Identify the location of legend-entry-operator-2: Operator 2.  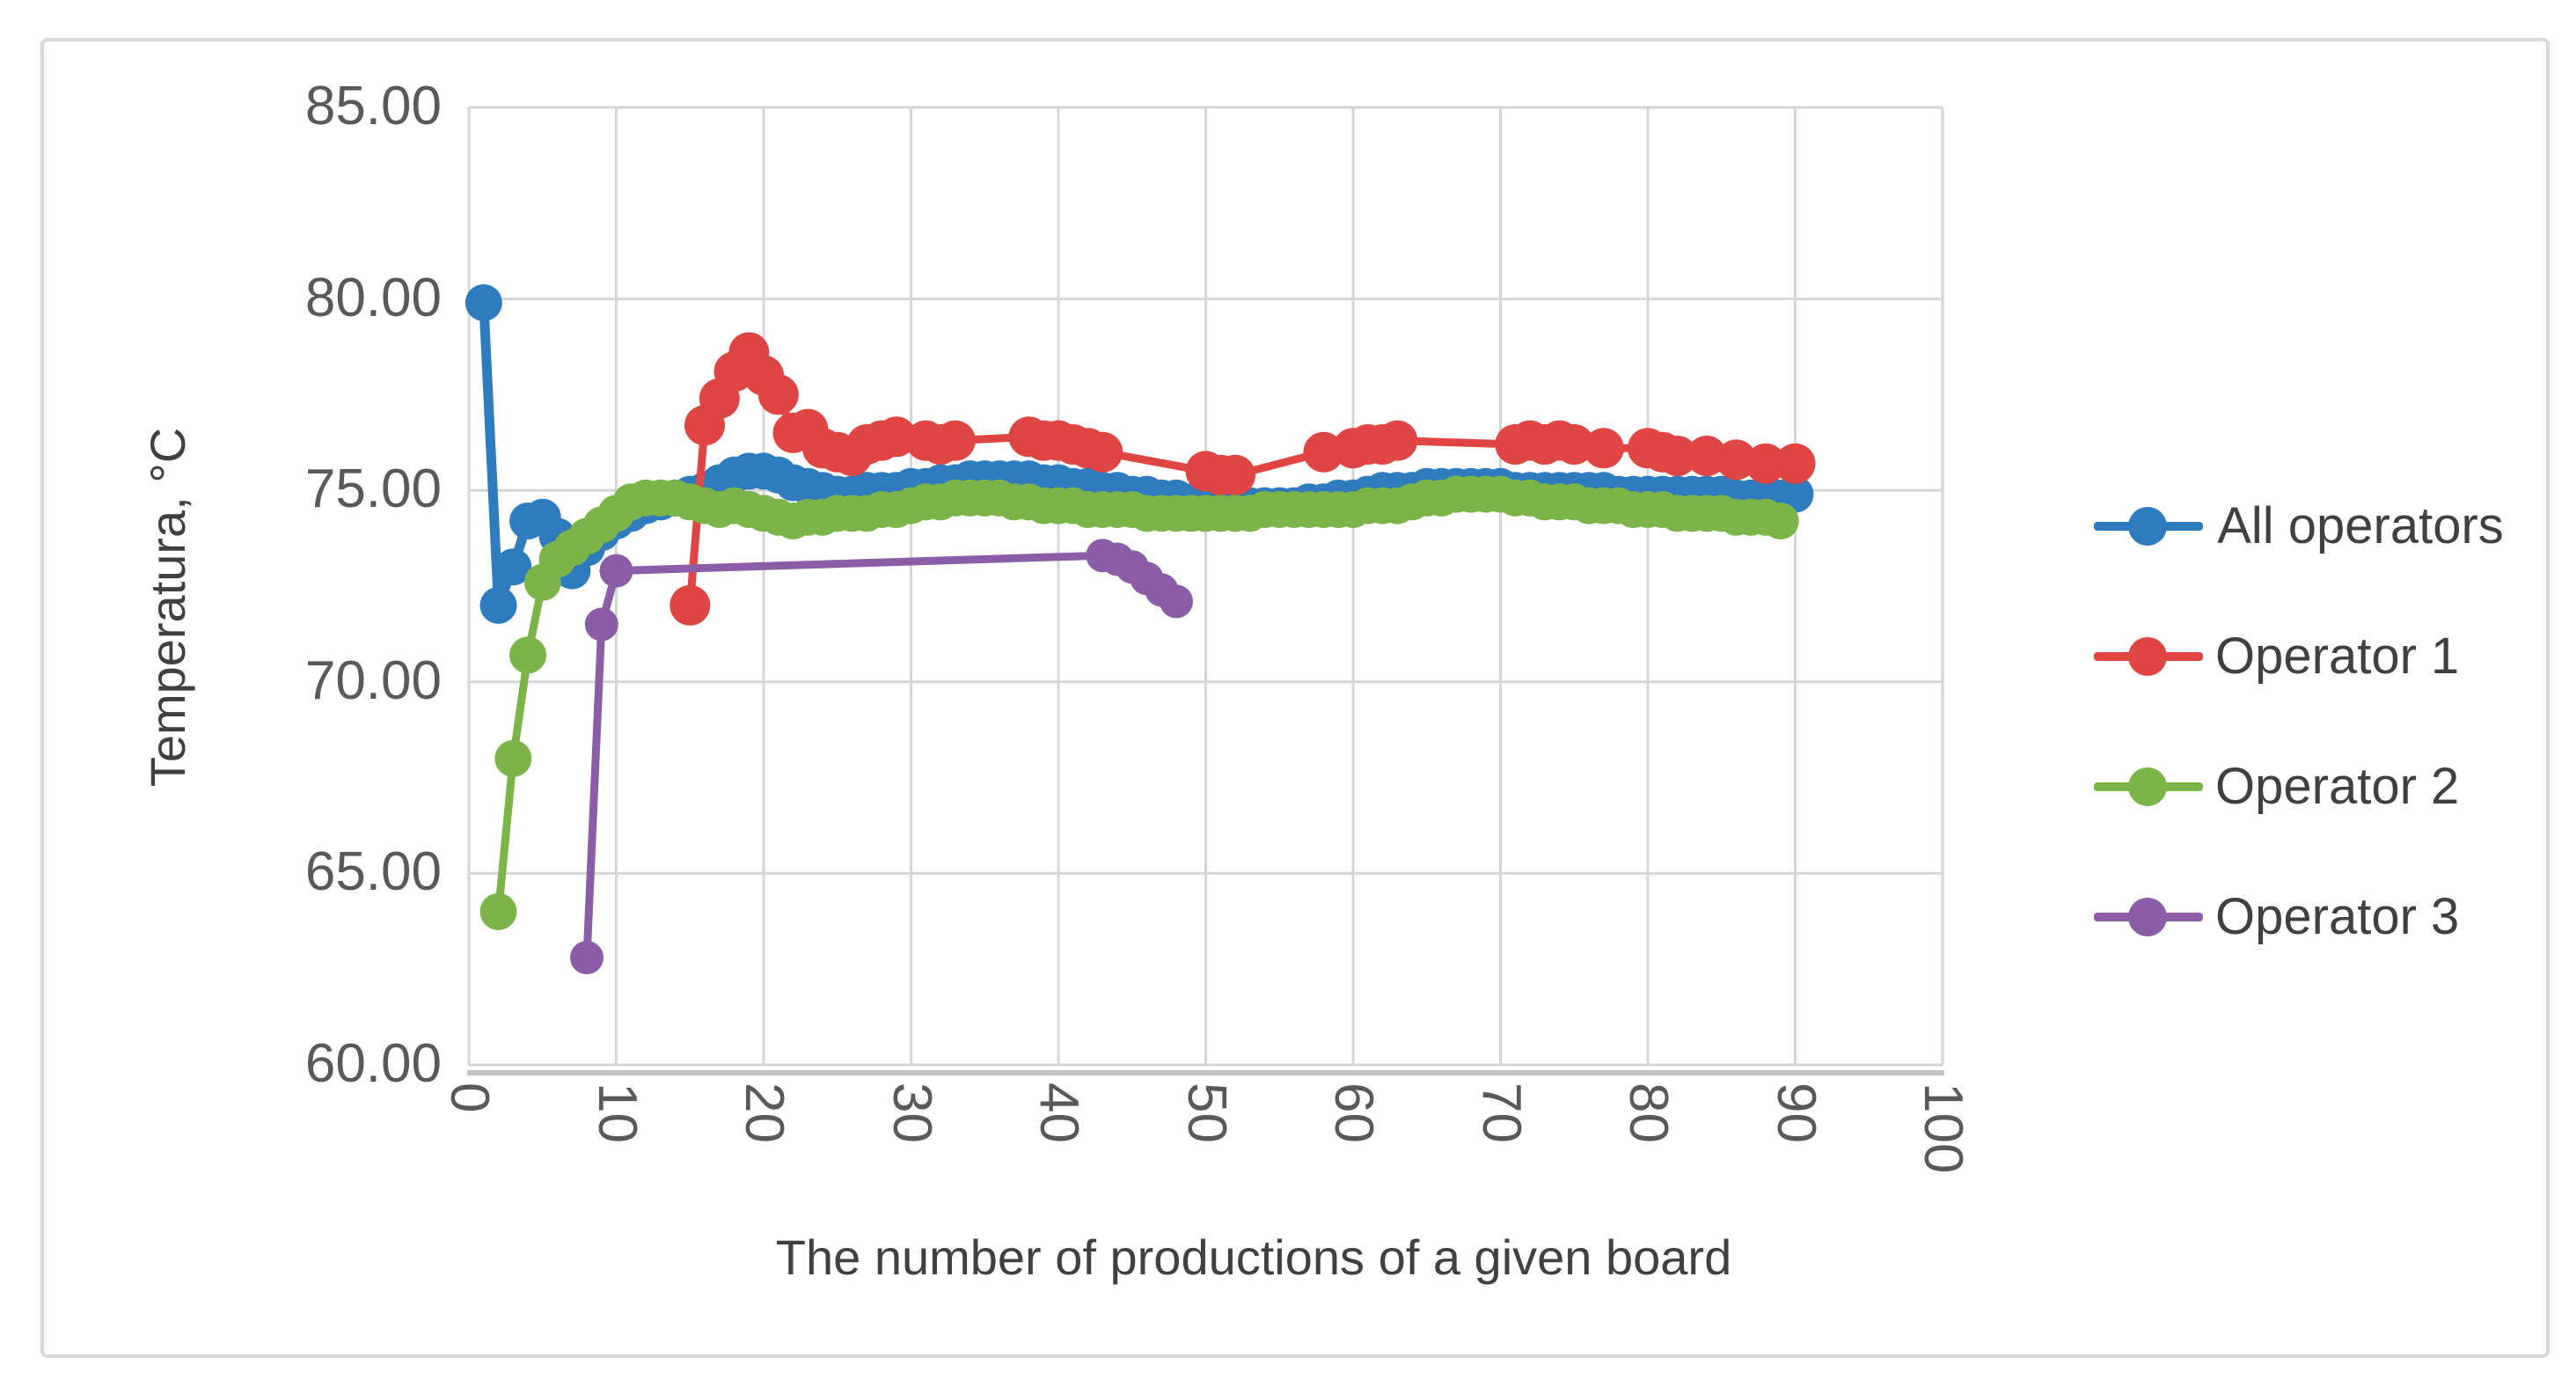
(2300, 787).